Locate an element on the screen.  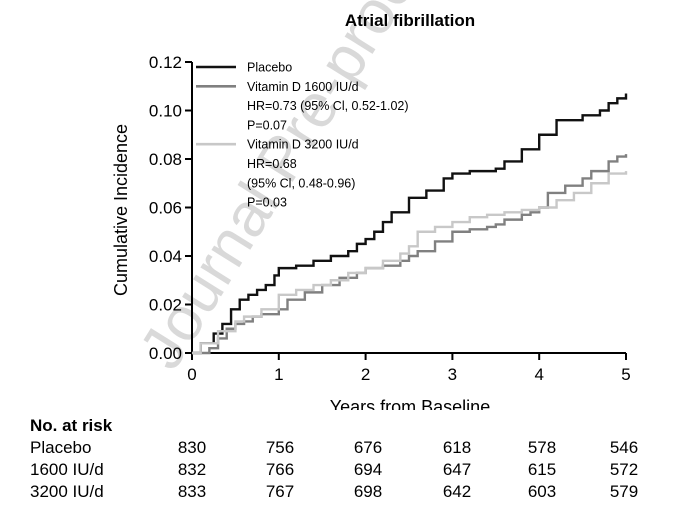
risk-cell: 832 is located at coordinates (192, 469).